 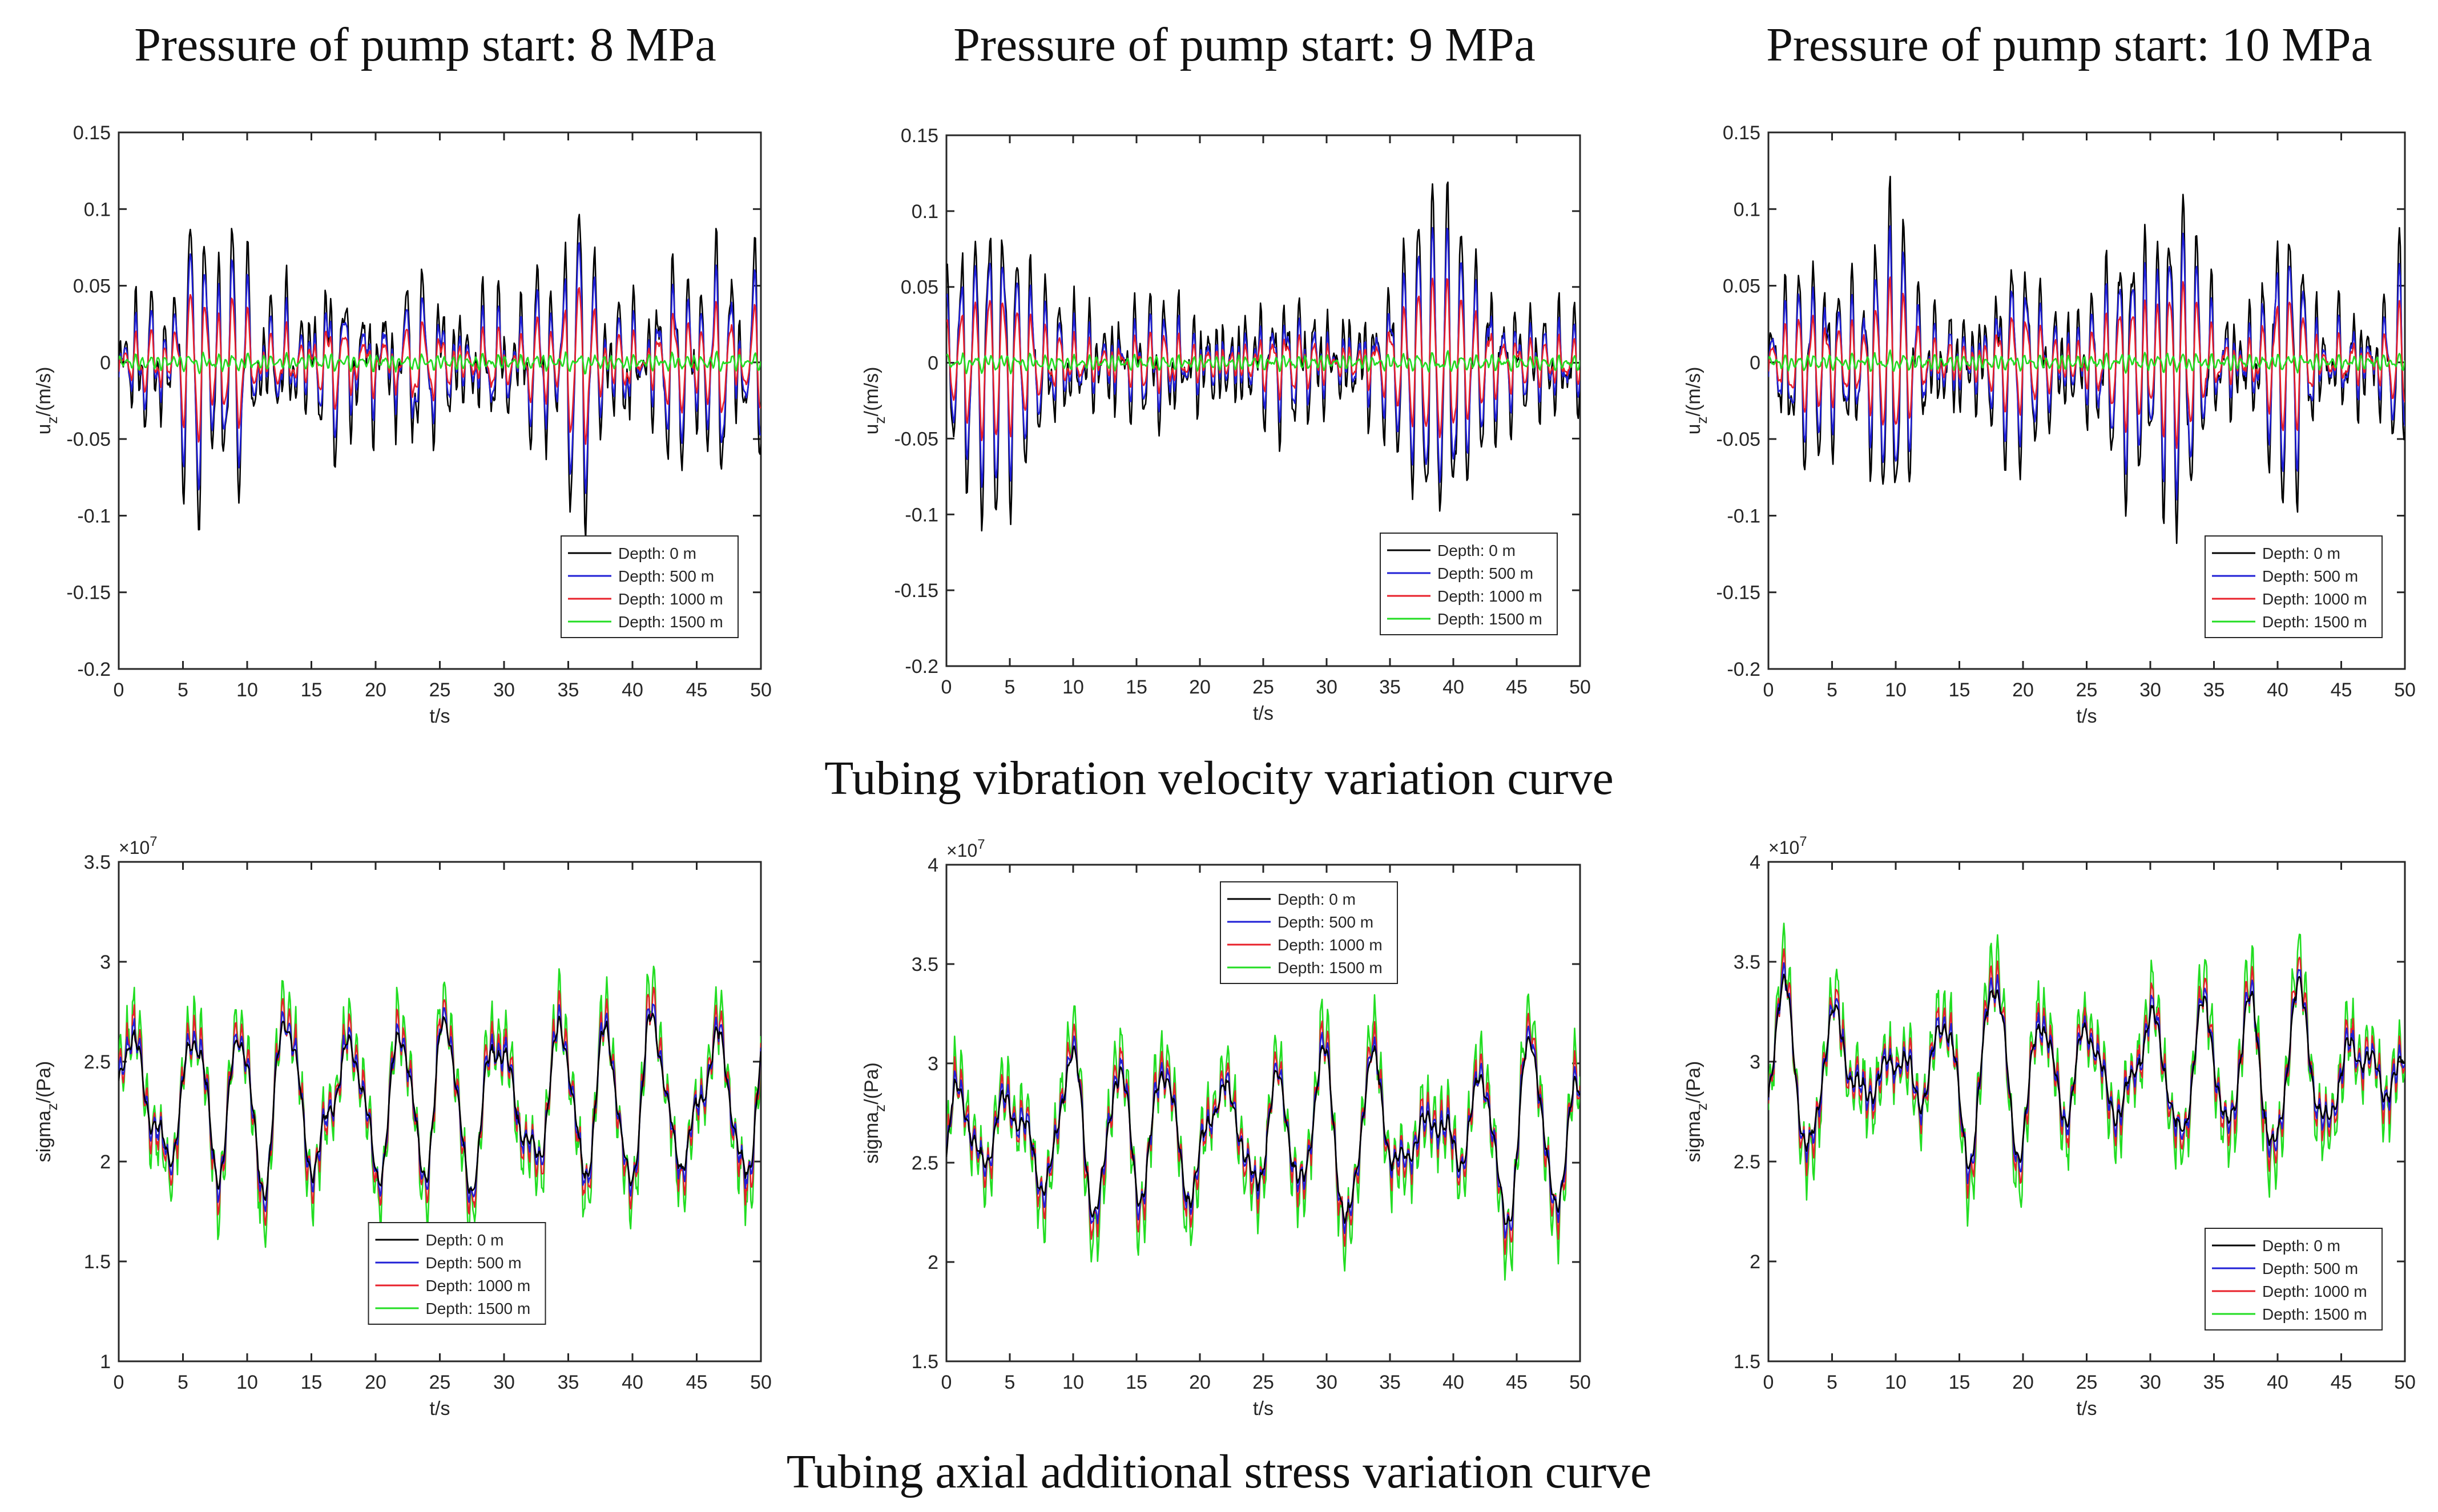 I want to click on column-title-8mpa: Pressure of pump start: 8 MPa, so click(x=425, y=44).